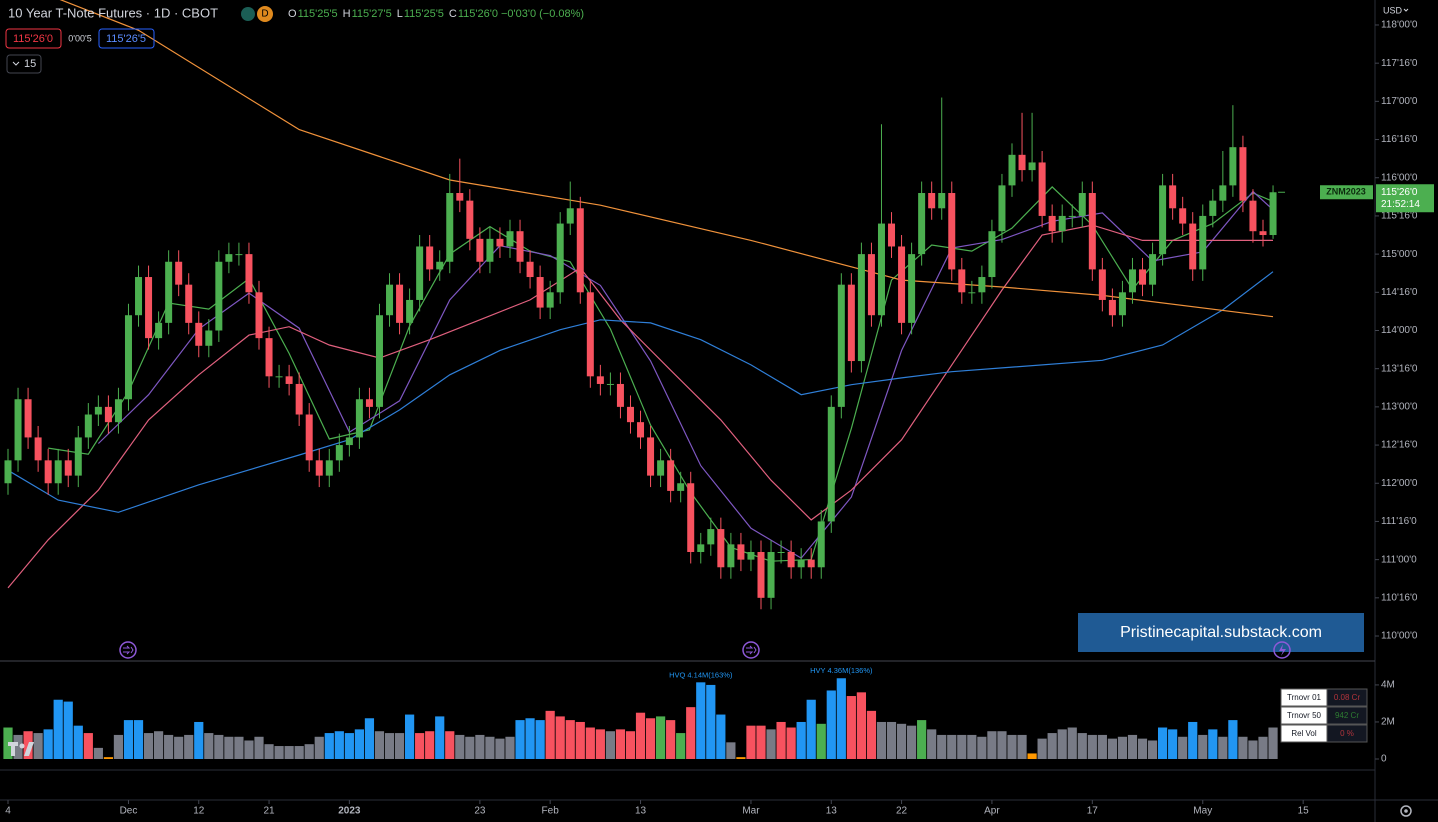  What do you see at coordinates (1406, 811) in the screenshot?
I see `settings-icon` at bounding box center [1406, 811].